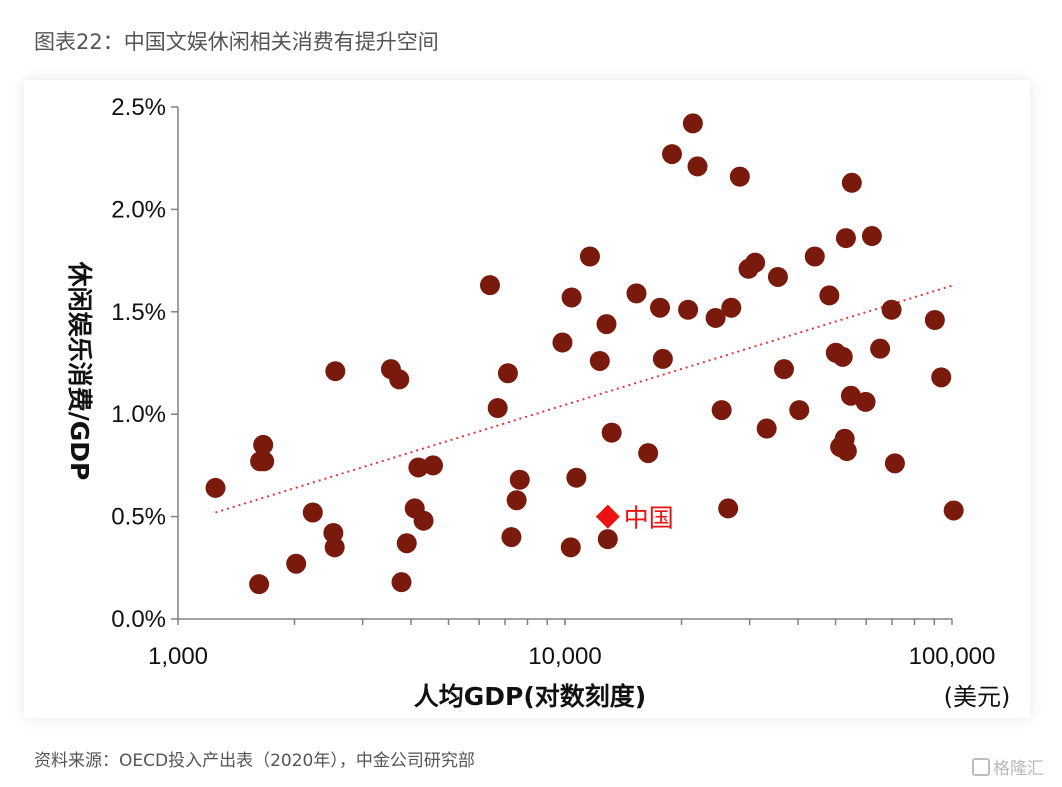  Describe the element at coordinates (79, 371) in the screenshot. I see `y-axis-label: 休闲娱乐消费/GDP` at that location.